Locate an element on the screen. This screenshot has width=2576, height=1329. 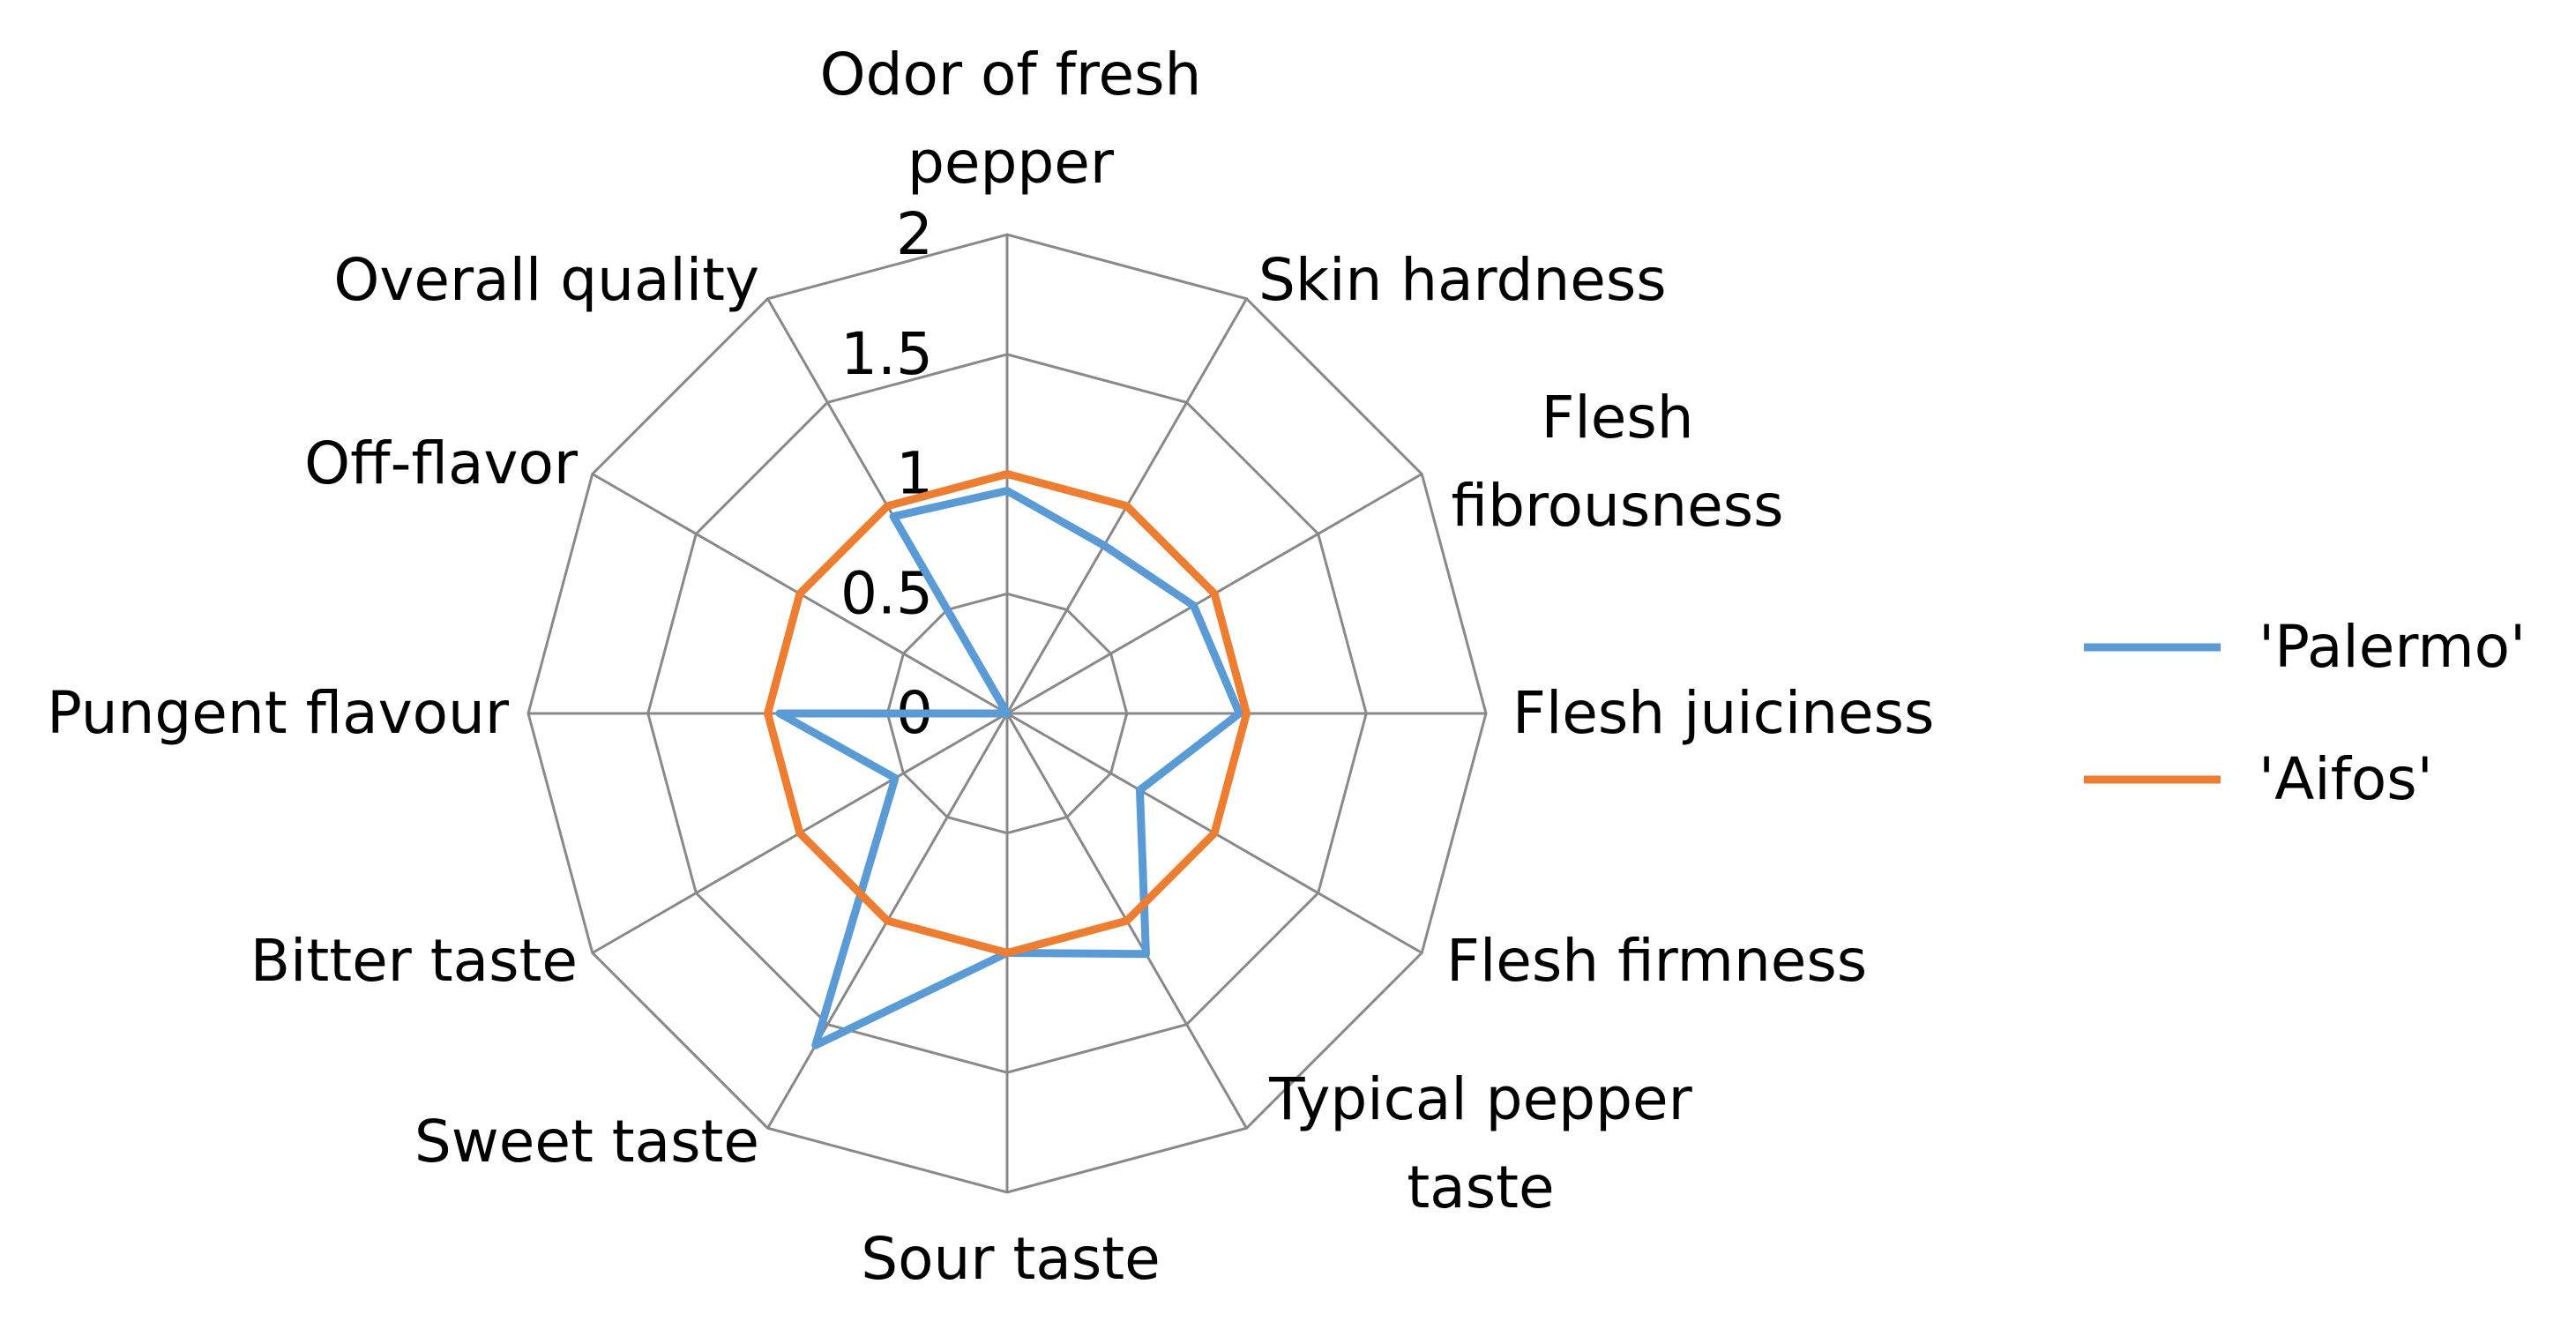
category-label: Overall quality is located at coordinates (546, 280).